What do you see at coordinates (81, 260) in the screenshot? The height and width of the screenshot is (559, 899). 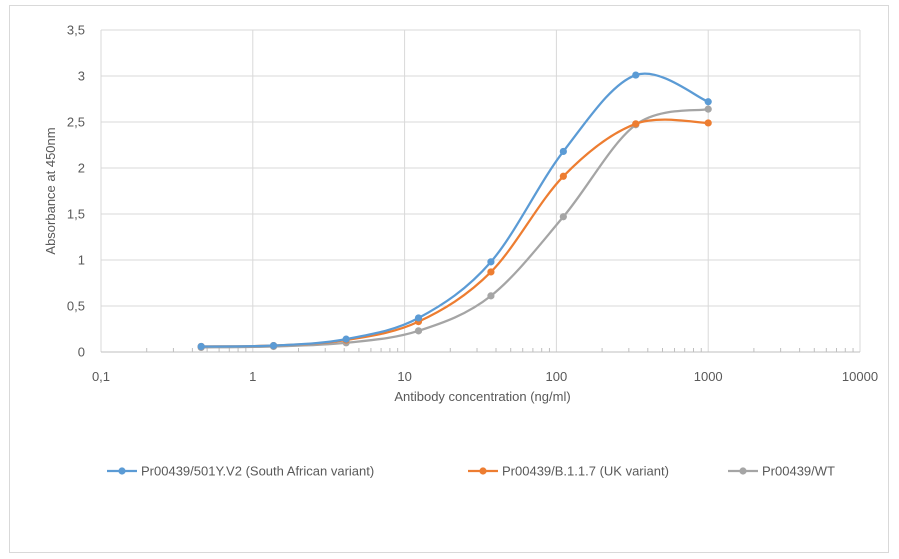 I see `y-tick-label: 1` at bounding box center [81, 260].